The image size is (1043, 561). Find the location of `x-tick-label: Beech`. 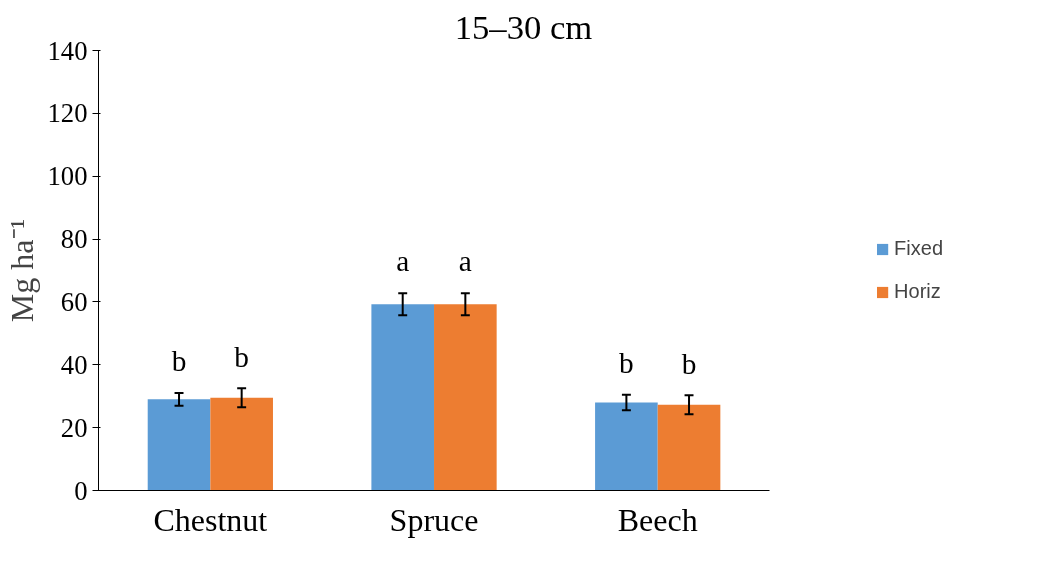

x-tick-label: Beech is located at coordinates (657, 519).